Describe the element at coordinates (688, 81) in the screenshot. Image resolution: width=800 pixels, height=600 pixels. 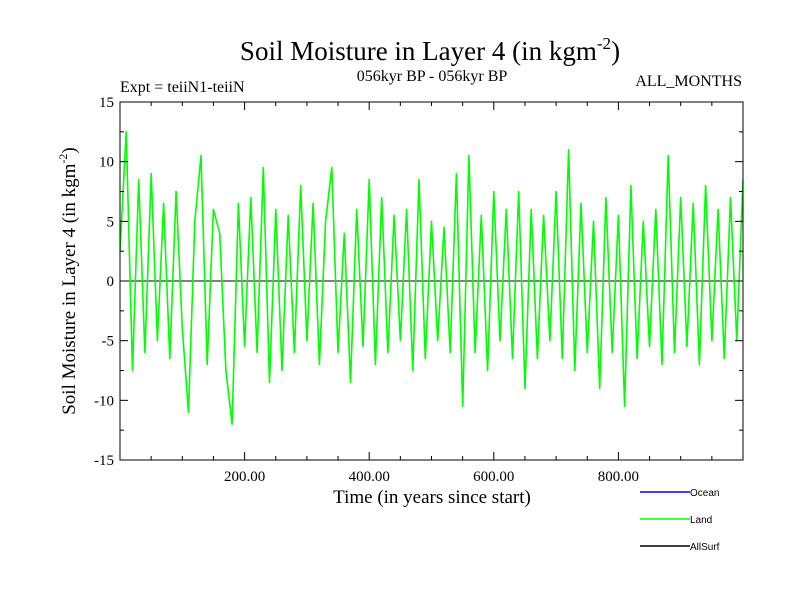
I see `subtitle-right: ALL_MONTHS` at that location.